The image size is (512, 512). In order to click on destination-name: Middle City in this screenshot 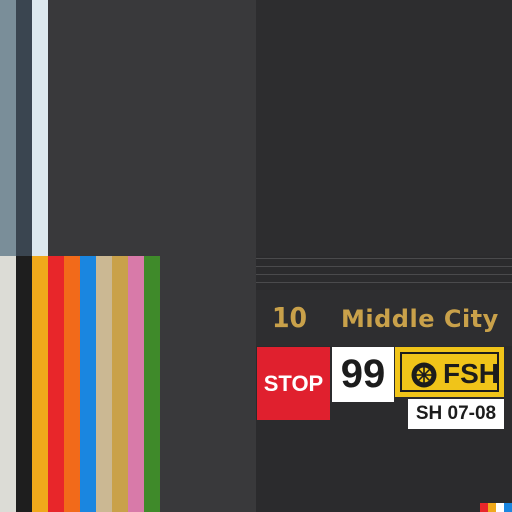, I will do `click(420, 319)`.